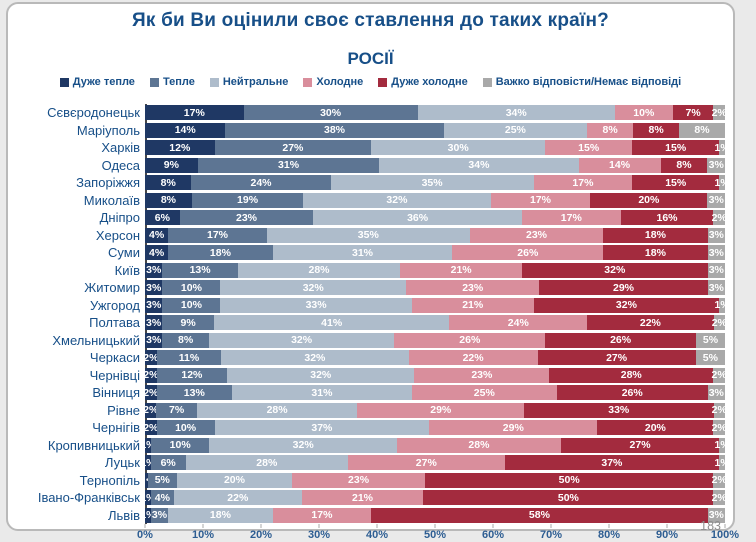 The height and width of the screenshot is (542, 756). I want to click on country-subtitle: РОСІЇ, so click(370, 58).